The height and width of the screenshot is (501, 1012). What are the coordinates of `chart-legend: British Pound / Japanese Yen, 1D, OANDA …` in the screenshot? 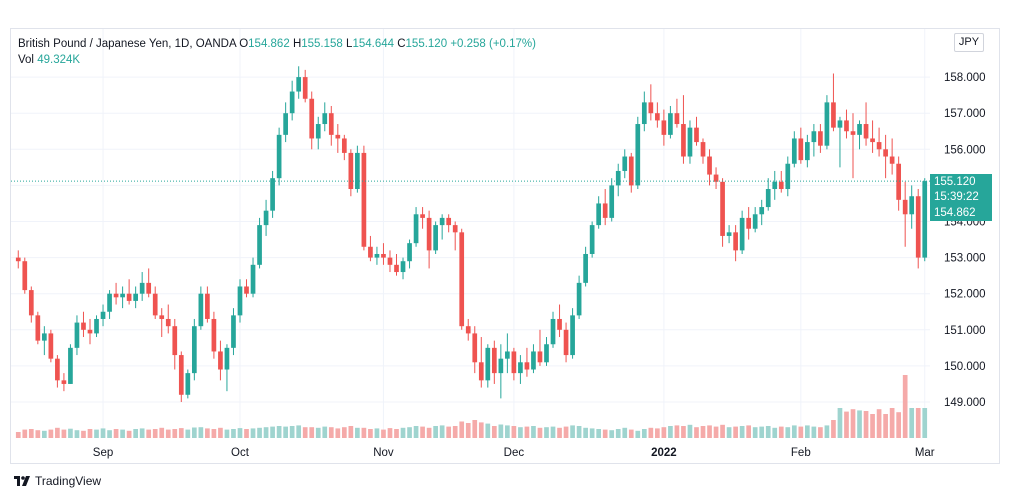 It's located at (277, 52).